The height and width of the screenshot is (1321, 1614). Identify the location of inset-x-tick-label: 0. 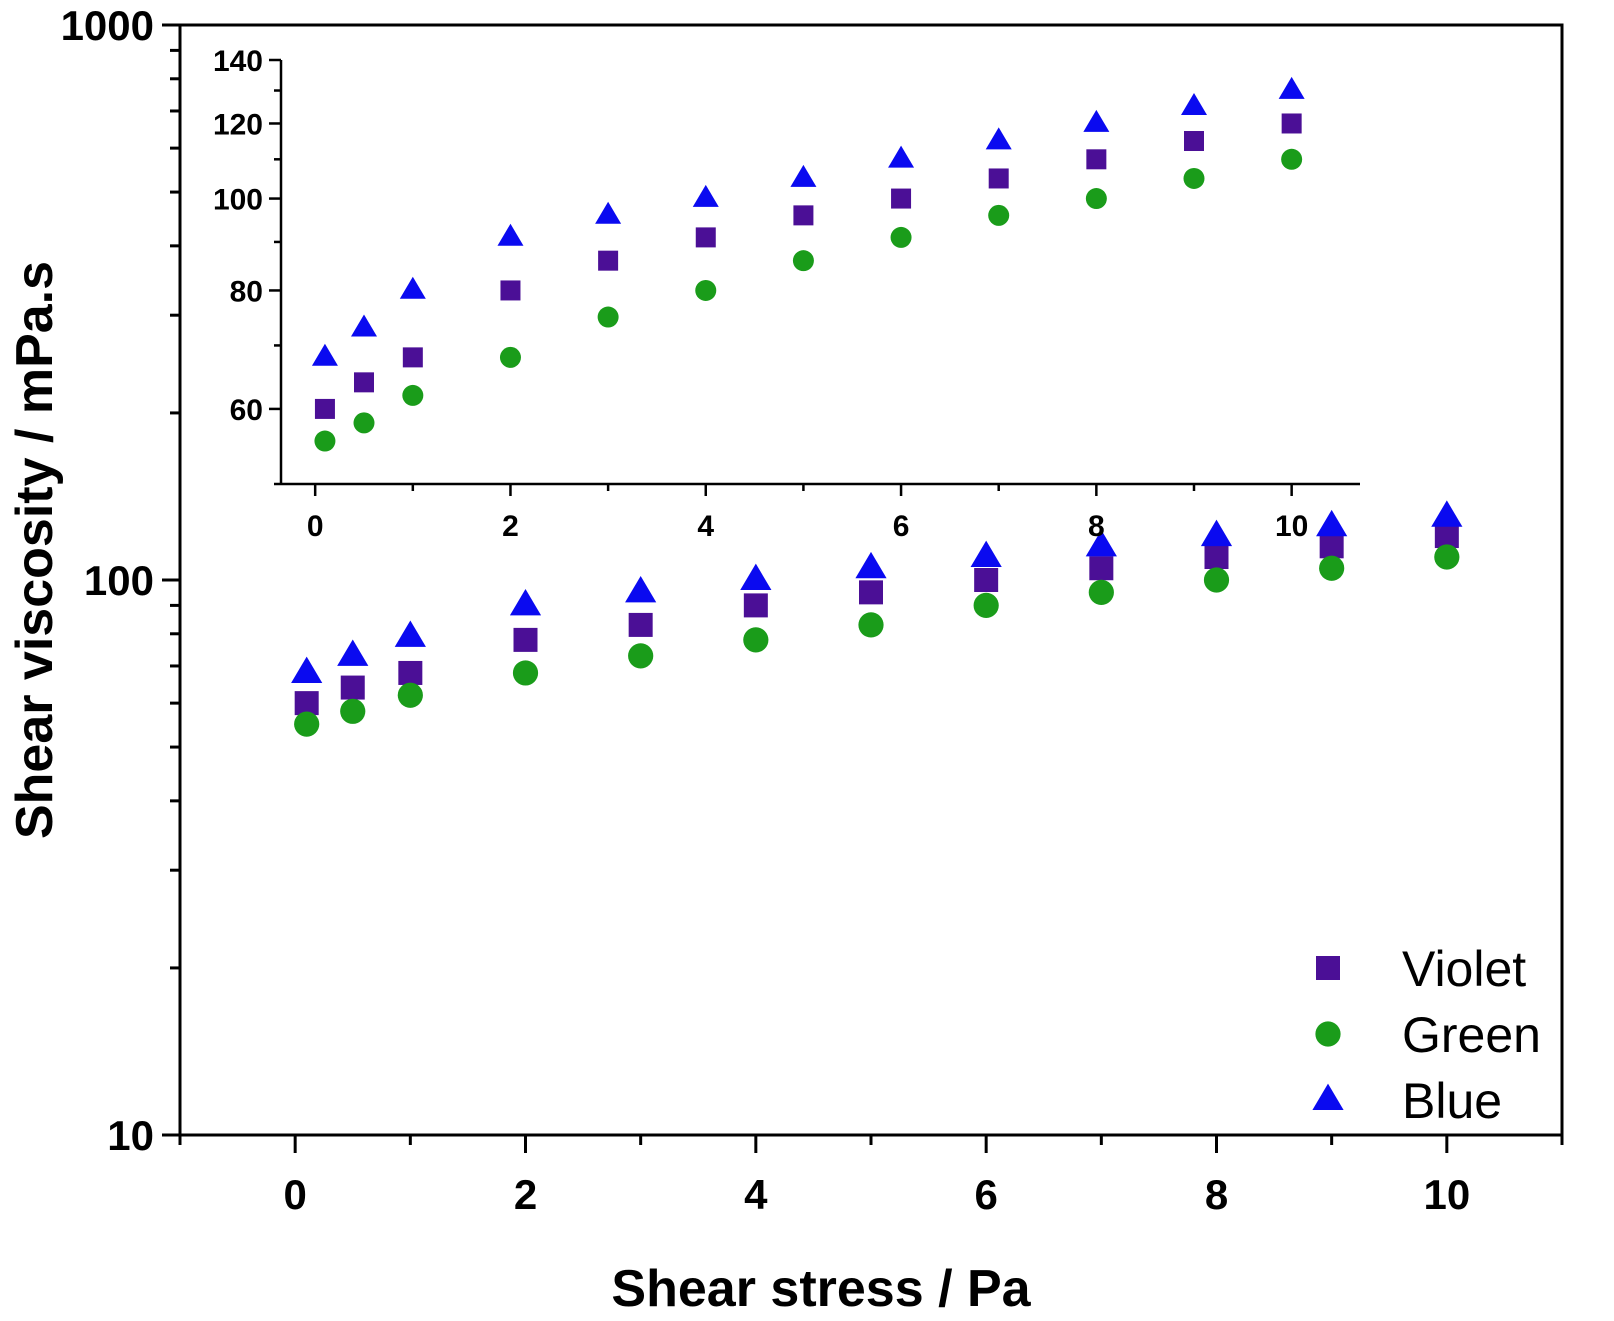
(315, 526).